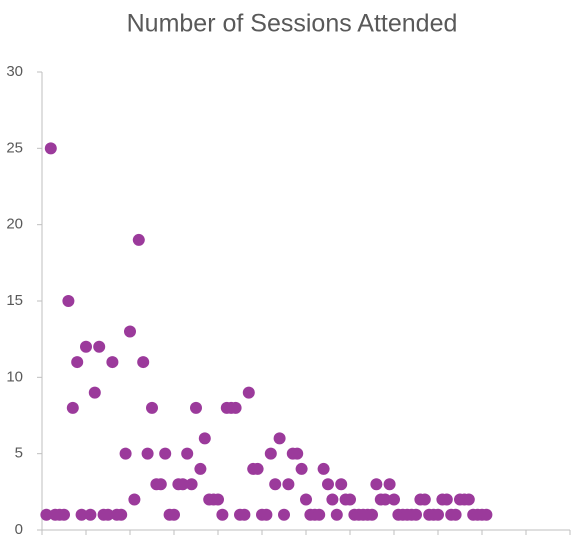 This screenshot has width=584, height=552. Describe the element at coordinates (19, 529) in the screenshot. I see `y-tick-label: 0` at that location.